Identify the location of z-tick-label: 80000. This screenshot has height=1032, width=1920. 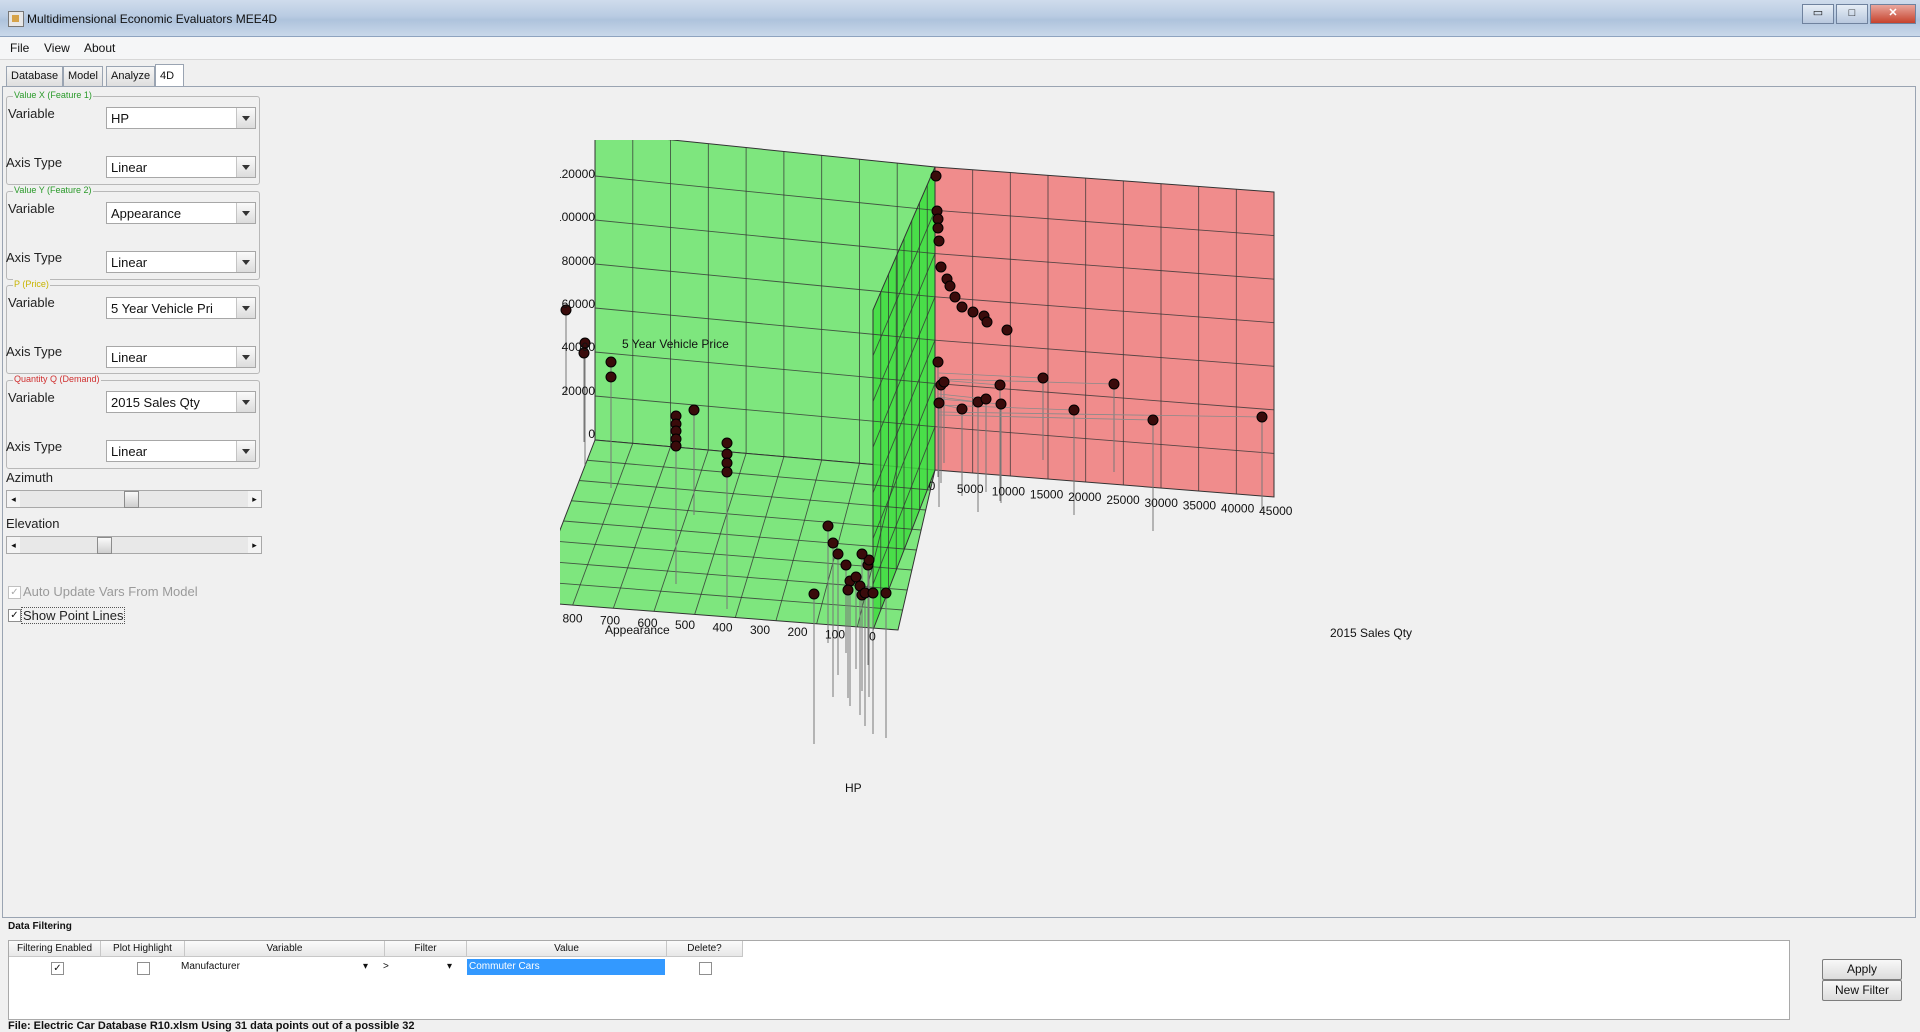
(579, 261).